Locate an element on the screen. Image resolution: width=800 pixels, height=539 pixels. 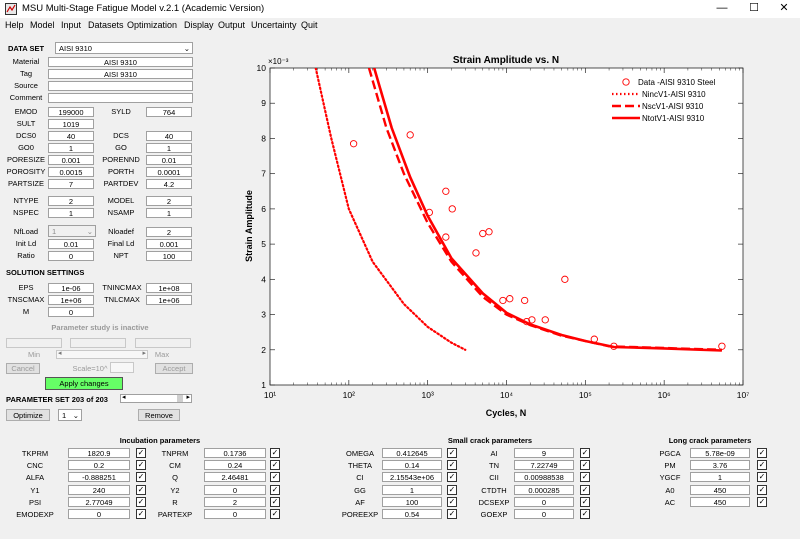
long-crack-pgca-field: 5.78e-09 is located at coordinates (720, 453).